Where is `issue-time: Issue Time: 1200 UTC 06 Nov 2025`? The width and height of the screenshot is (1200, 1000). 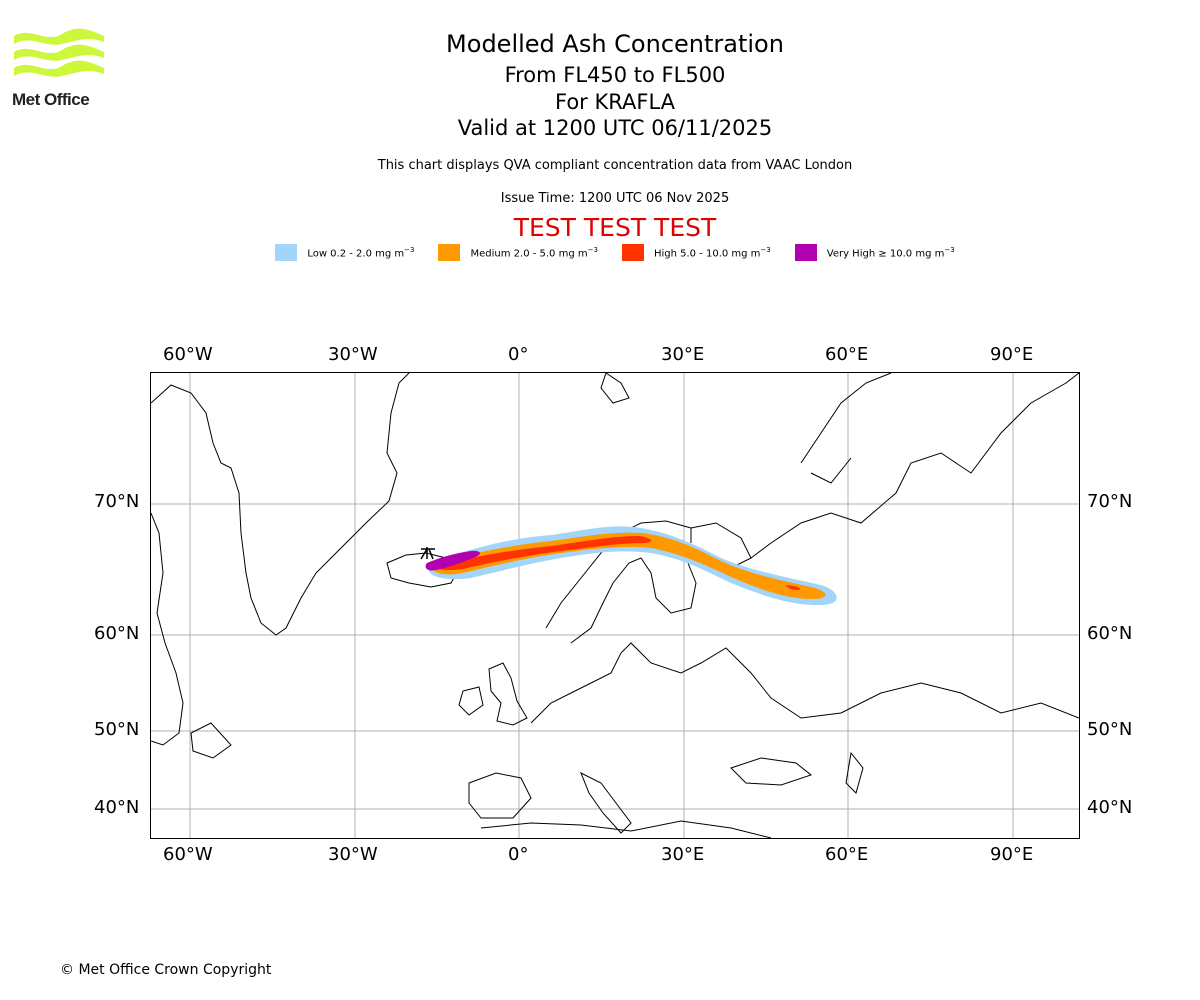
issue-time: Issue Time: 1200 UTC 06 Nov 2025 is located at coordinates (615, 198).